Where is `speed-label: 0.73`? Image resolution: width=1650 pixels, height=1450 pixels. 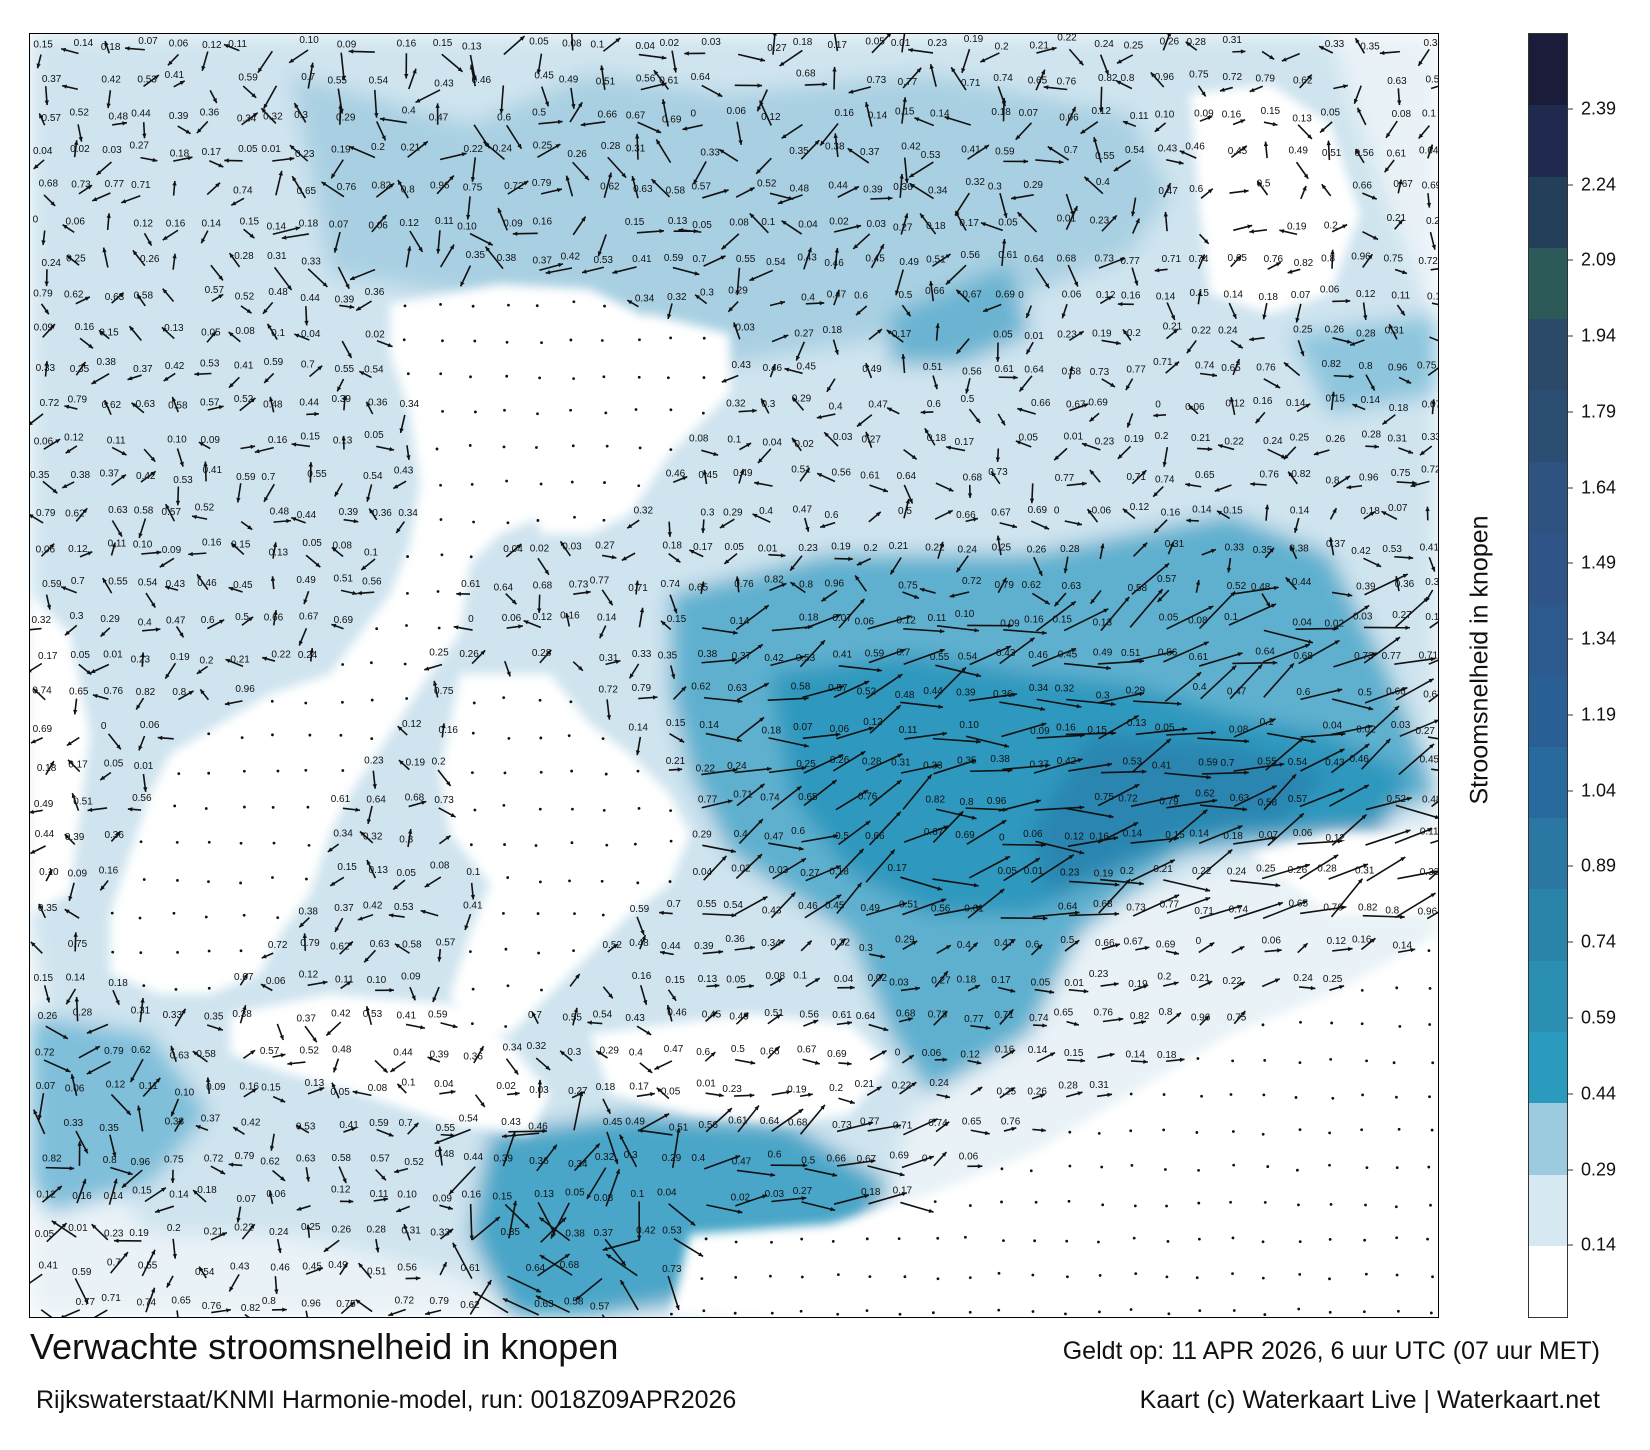 speed-label: 0.73 is located at coordinates (842, 1125).